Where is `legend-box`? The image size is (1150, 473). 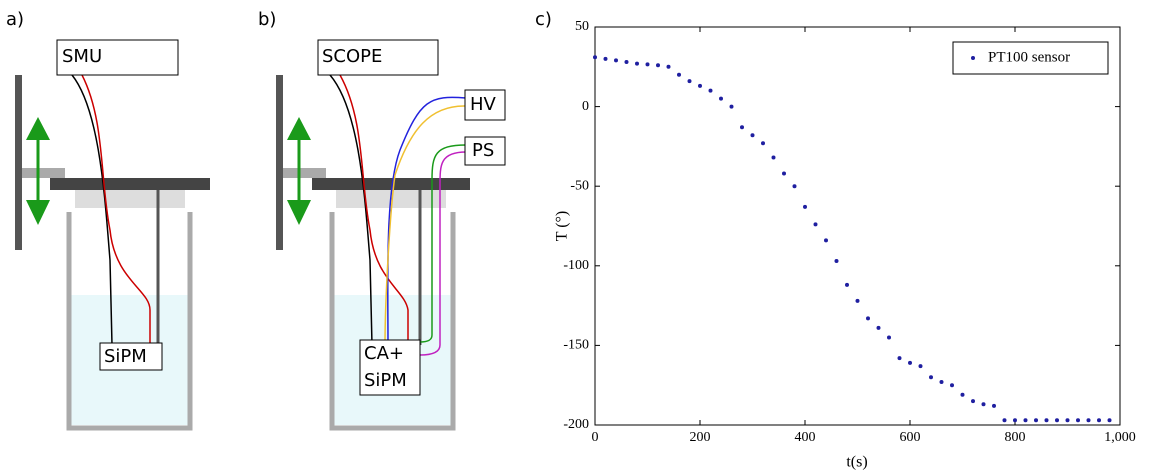
legend-box is located at coordinates (1030, 58).